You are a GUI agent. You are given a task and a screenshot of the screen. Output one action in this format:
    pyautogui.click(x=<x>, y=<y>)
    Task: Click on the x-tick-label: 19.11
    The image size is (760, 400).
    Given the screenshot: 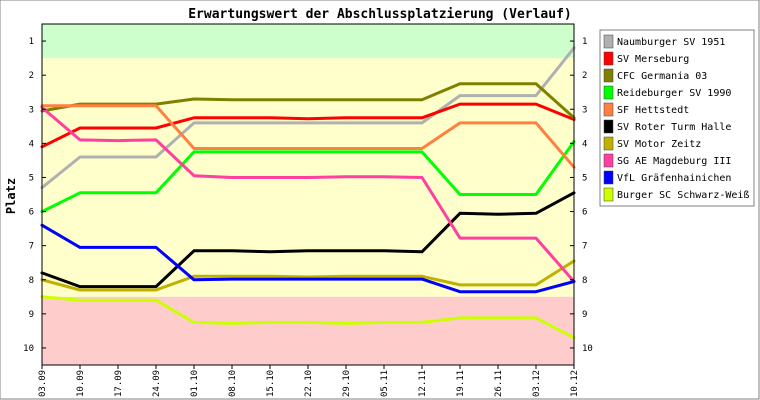 What is the action you would take?
    pyautogui.click(x=461, y=383)
    